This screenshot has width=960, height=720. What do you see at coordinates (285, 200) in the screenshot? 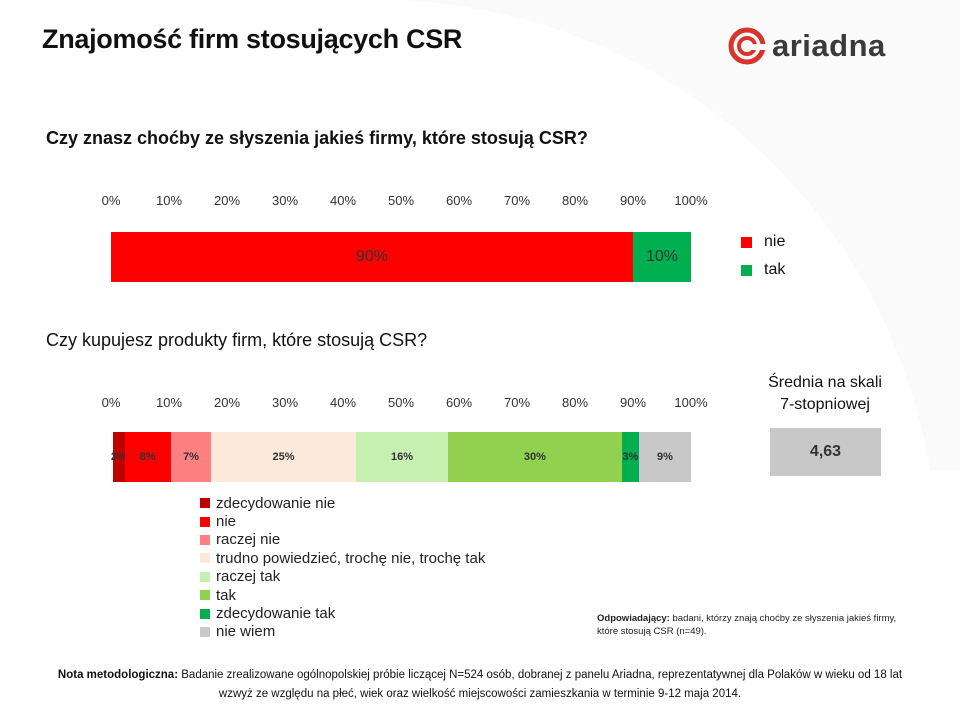
I see `tick-label-chart-1-3: 30%` at bounding box center [285, 200].